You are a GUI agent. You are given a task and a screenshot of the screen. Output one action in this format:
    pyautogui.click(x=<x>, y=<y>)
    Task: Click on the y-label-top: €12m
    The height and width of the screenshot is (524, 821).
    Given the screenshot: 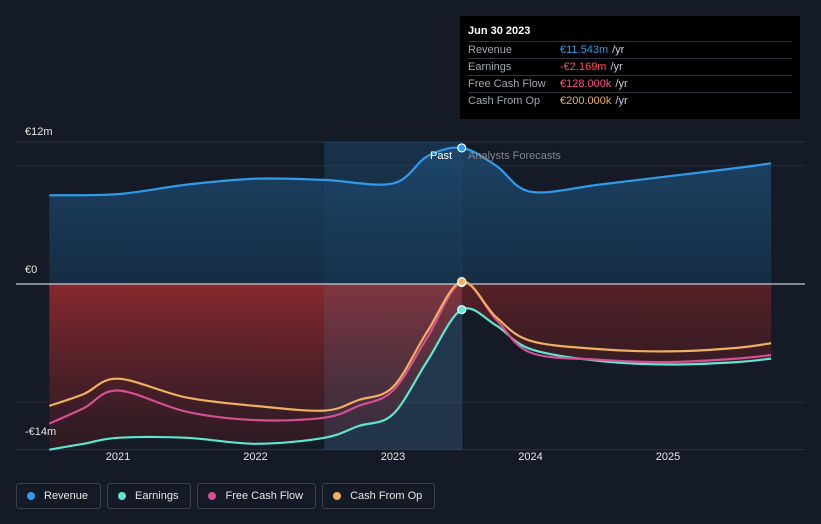 What is the action you would take?
    pyautogui.click(x=39, y=132)
    